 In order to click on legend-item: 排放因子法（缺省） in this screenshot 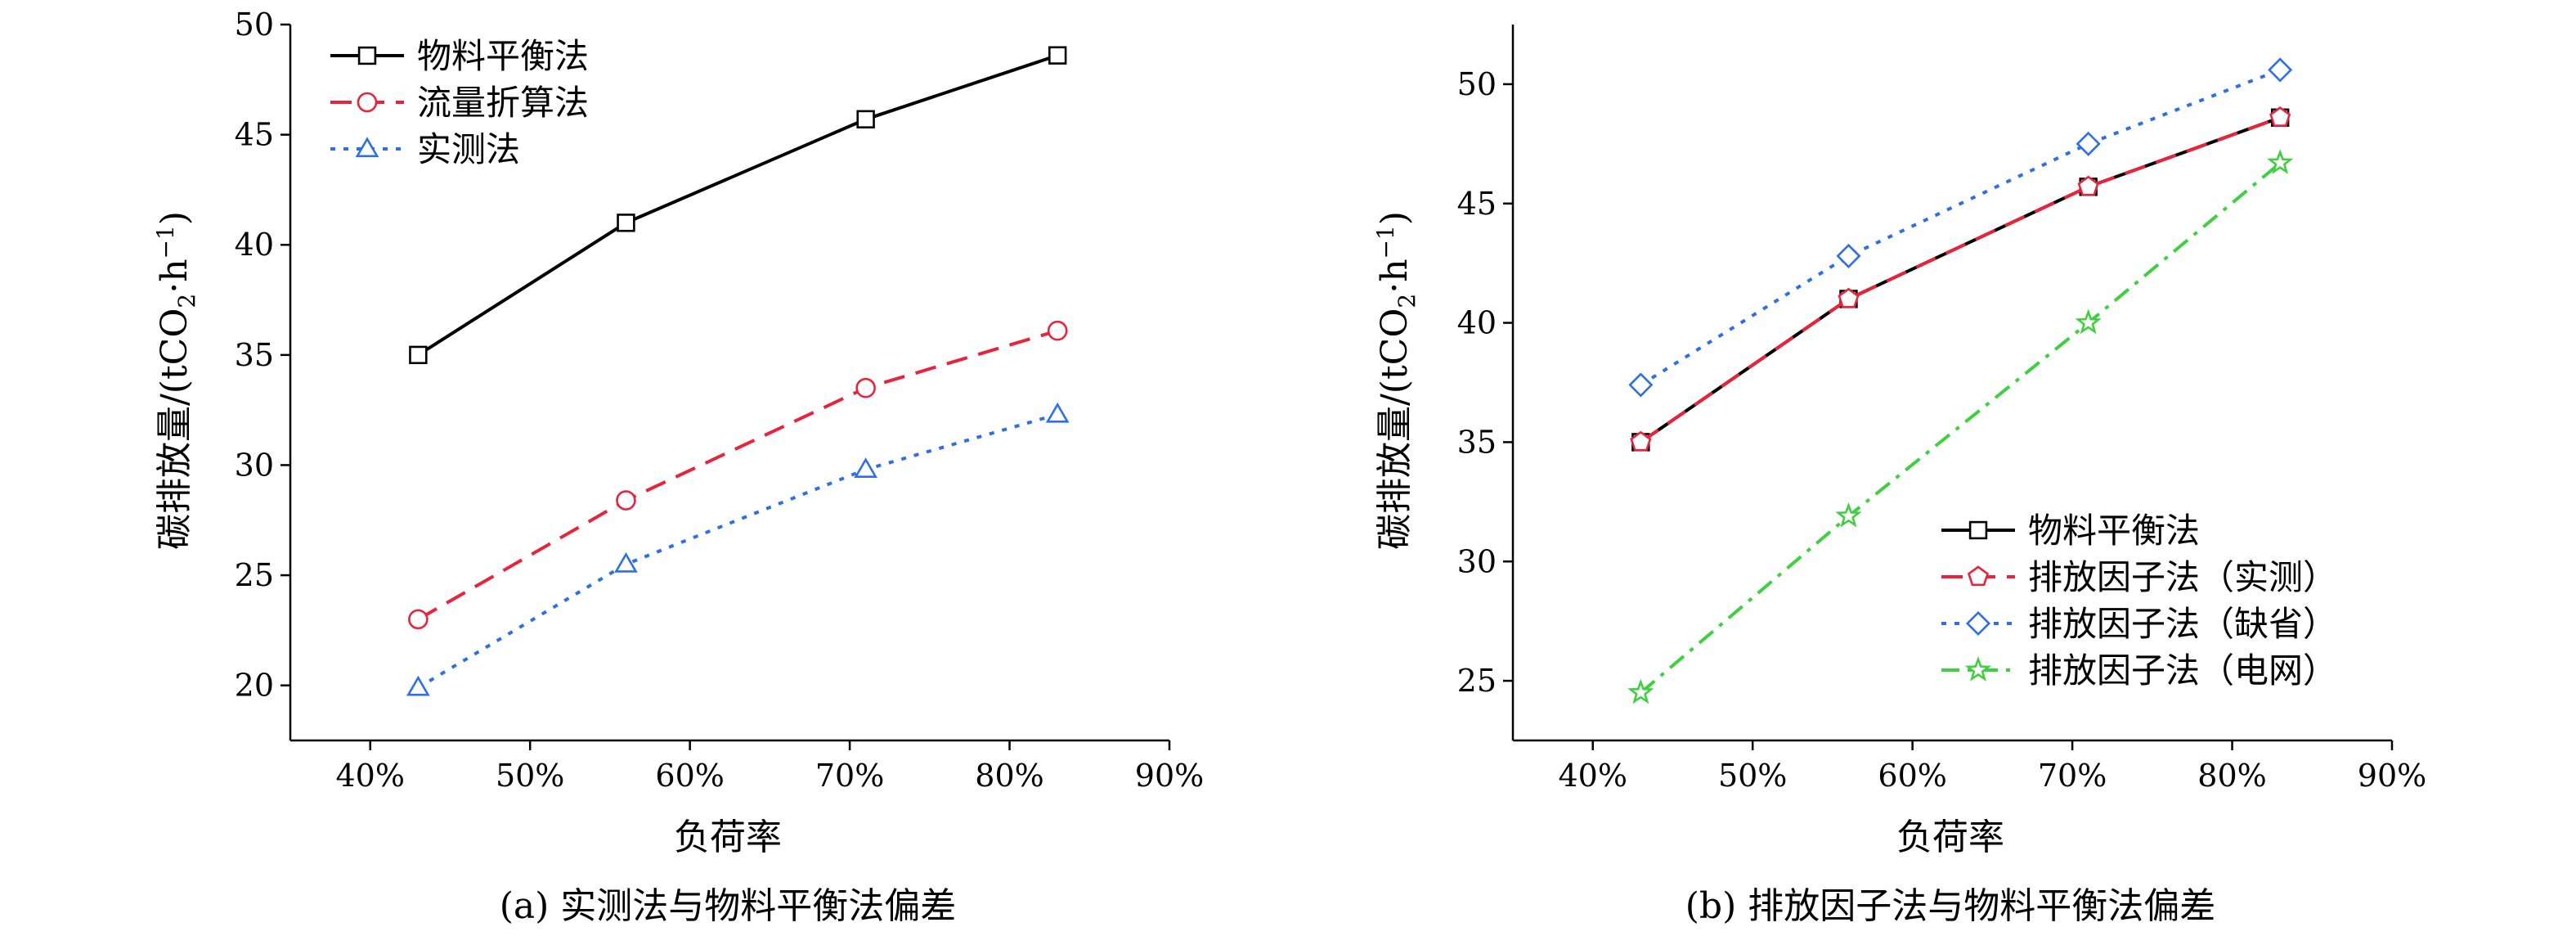, I will do `click(2139, 624)`.